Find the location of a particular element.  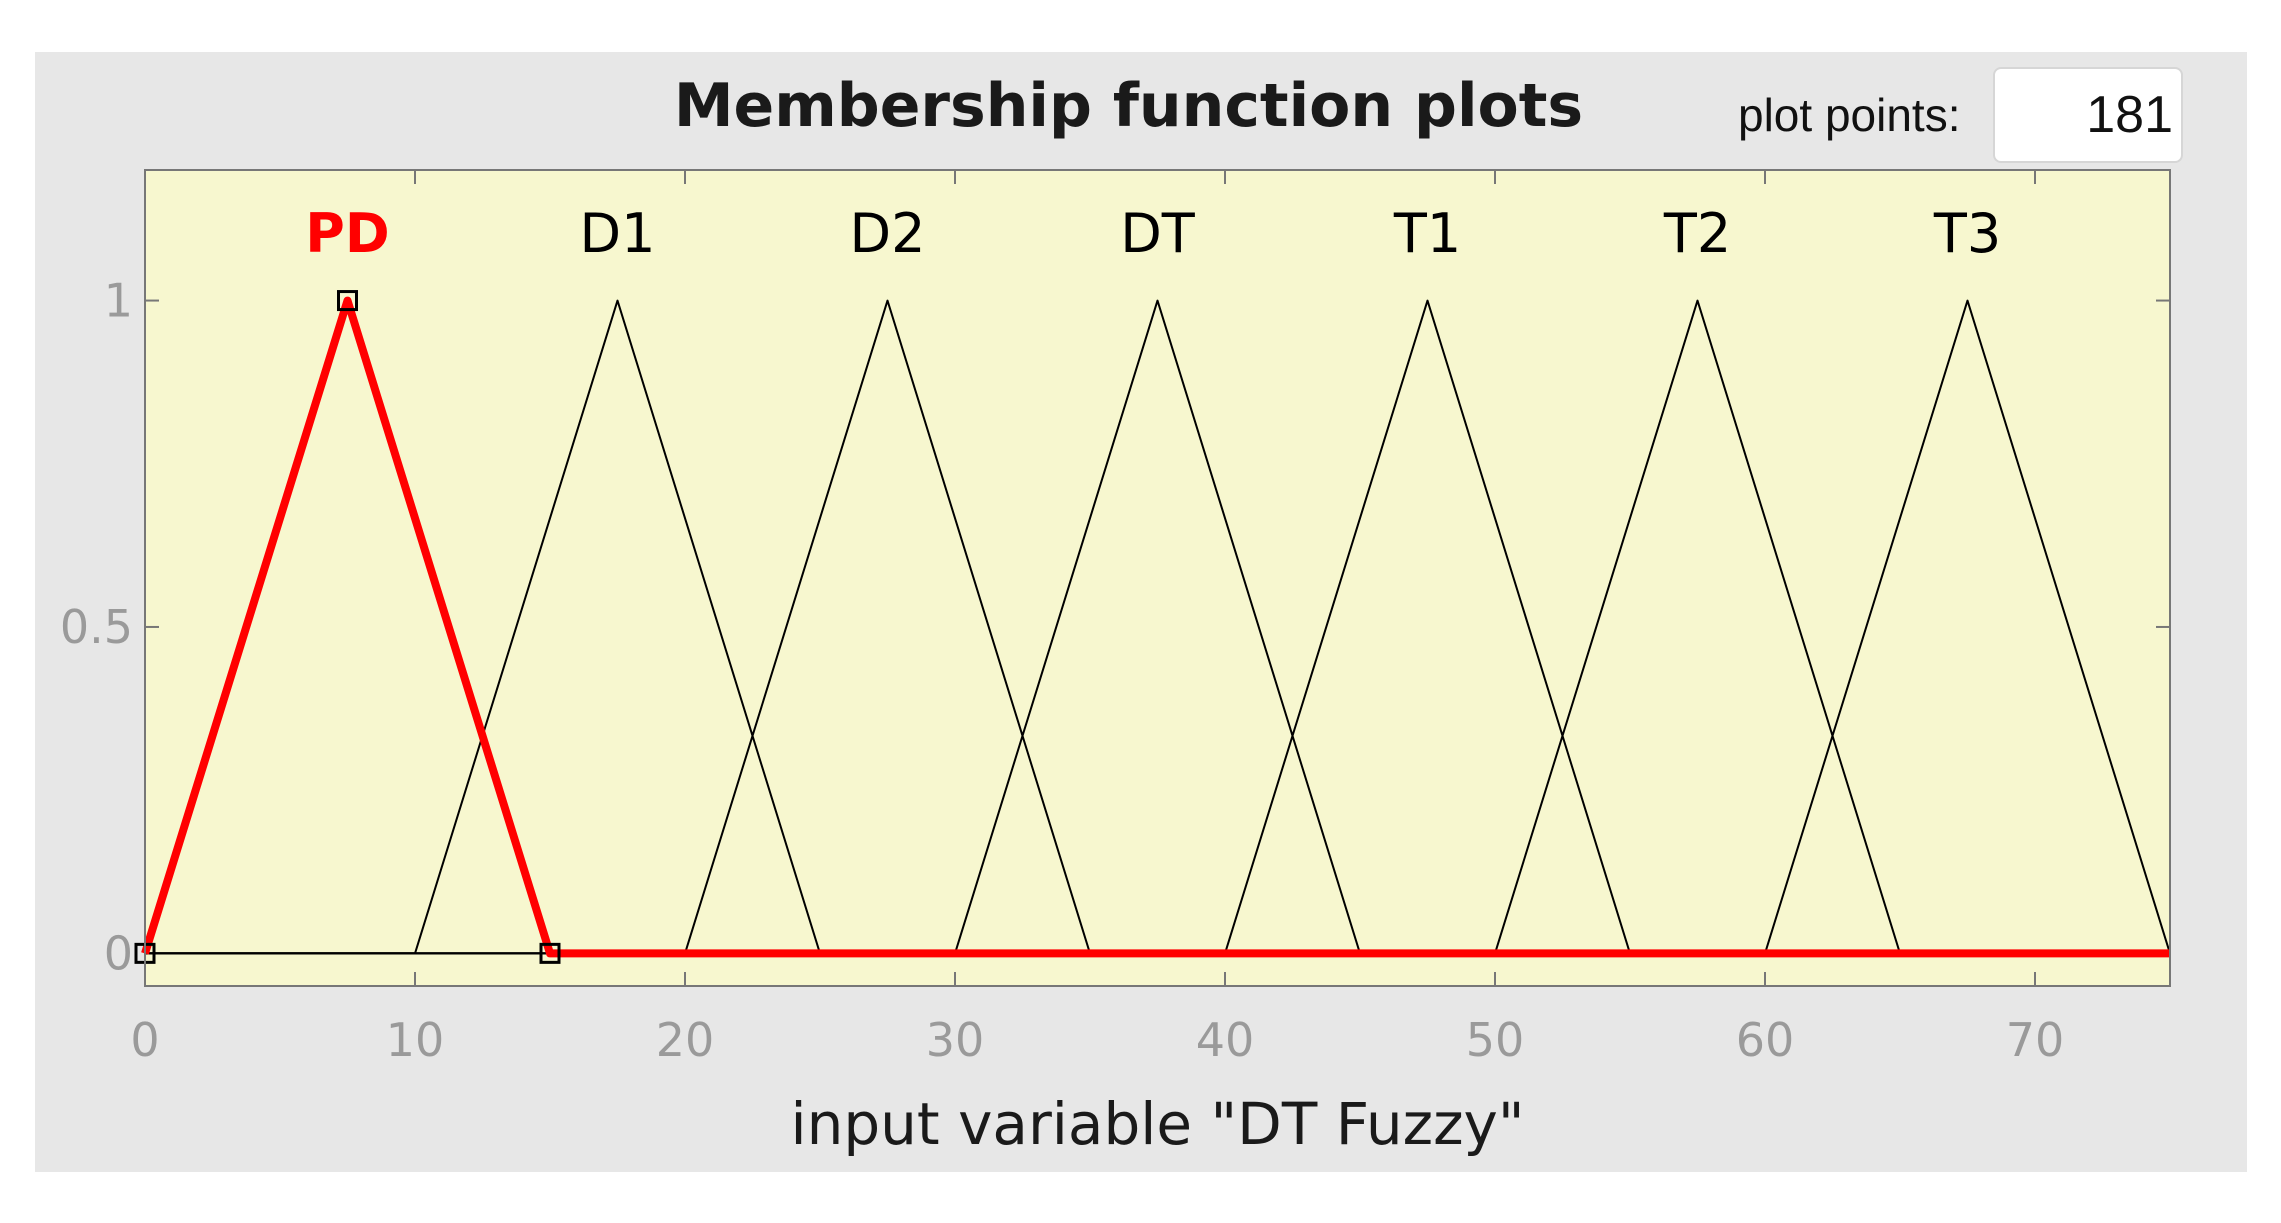

mf-label-d1: D1 is located at coordinates (618, 233).